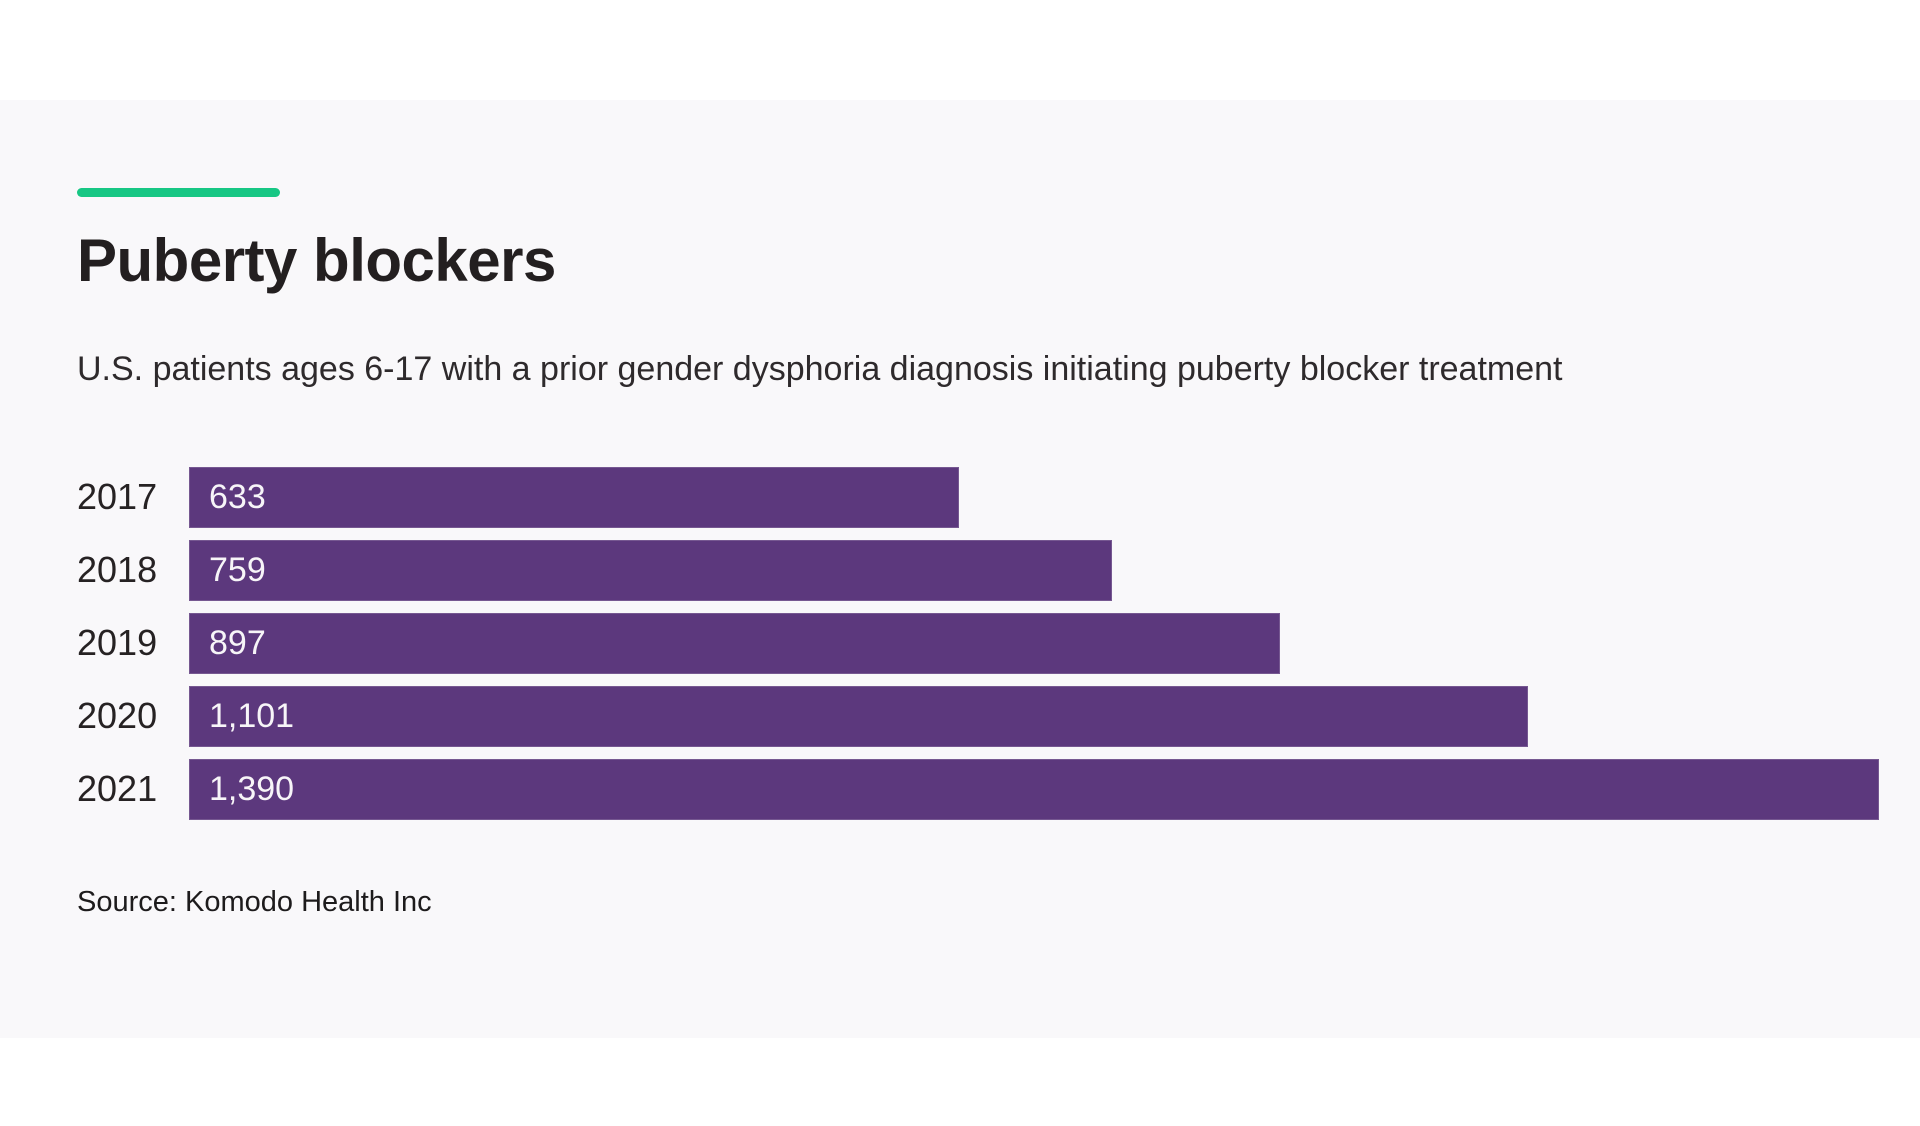 This screenshot has height=1126, width=1920. What do you see at coordinates (117, 643) in the screenshot?
I see `year-label: 2019` at bounding box center [117, 643].